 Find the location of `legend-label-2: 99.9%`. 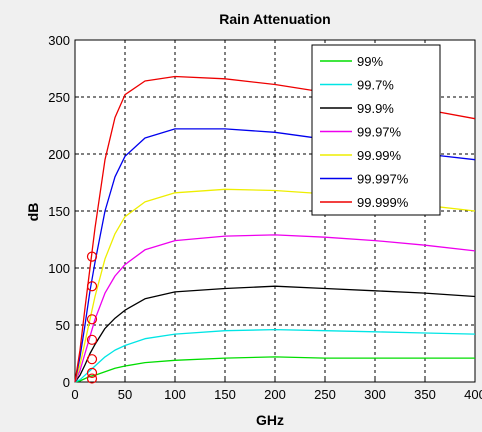

legend-label-2: 99.9% is located at coordinates (375, 108).